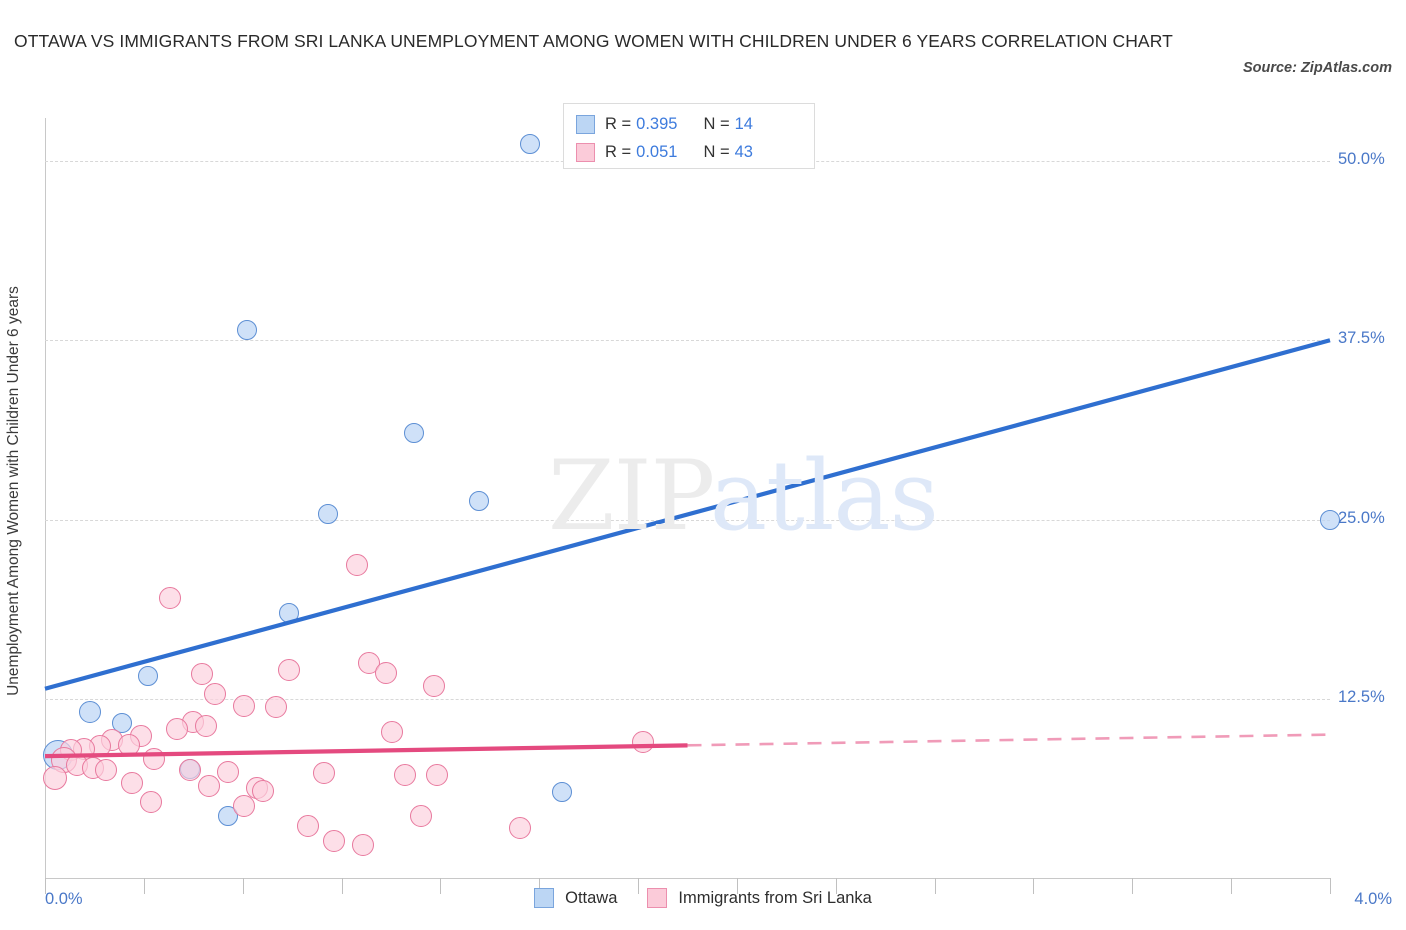  I want to click on x-axis-min-label: 0.0%, so click(64, 899).